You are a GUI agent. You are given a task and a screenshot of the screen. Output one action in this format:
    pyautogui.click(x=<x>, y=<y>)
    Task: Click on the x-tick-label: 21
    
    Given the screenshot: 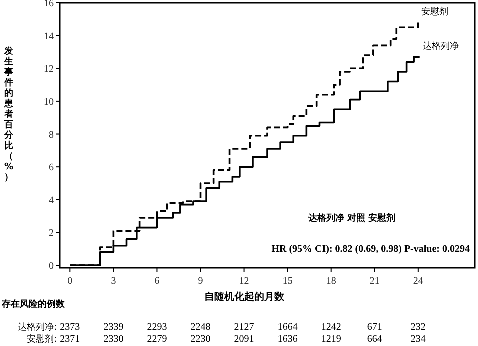 What is the action you would take?
    pyautogui.click(x=375, y=281)
    